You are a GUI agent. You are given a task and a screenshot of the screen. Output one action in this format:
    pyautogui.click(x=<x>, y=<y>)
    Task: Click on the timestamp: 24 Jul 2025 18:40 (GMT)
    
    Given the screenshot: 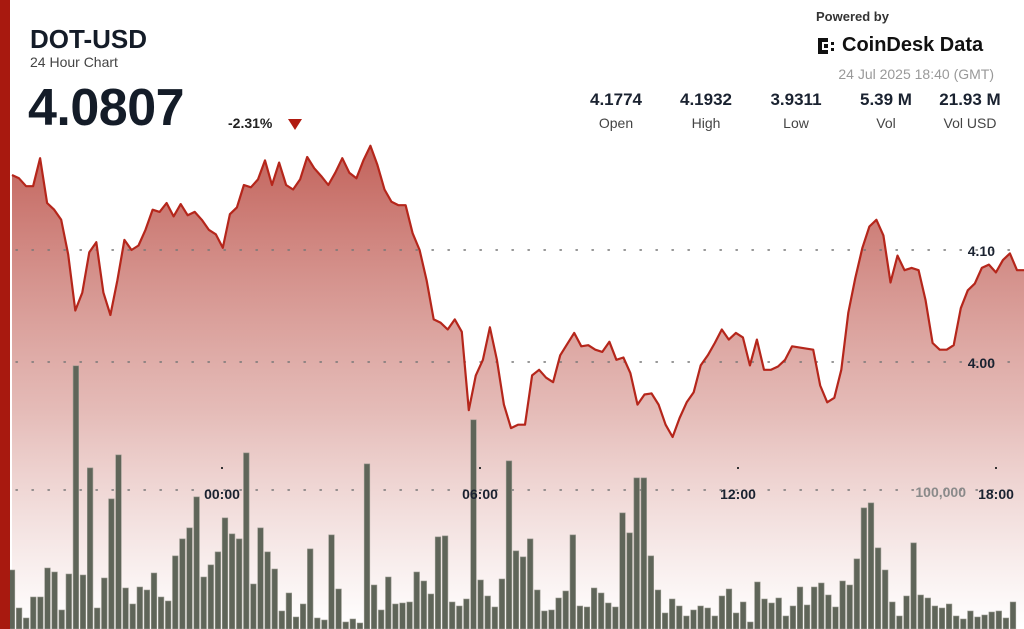 What is the action you would take?
    pyautogui.click(x=916, y=74)
    